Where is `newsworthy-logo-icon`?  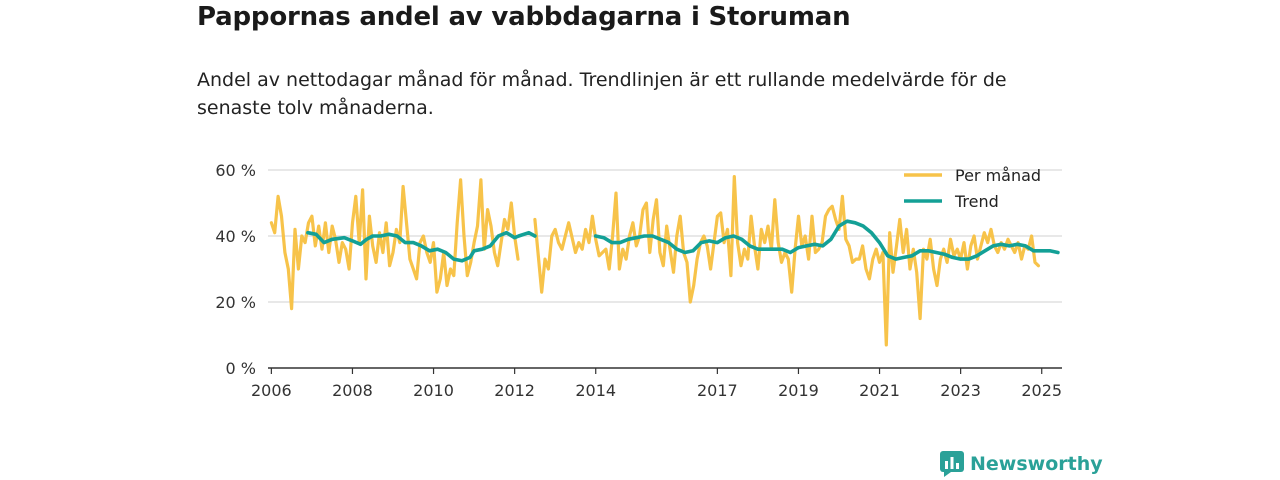
newsworthy-logo-icon is located at coordinates (952, 464).